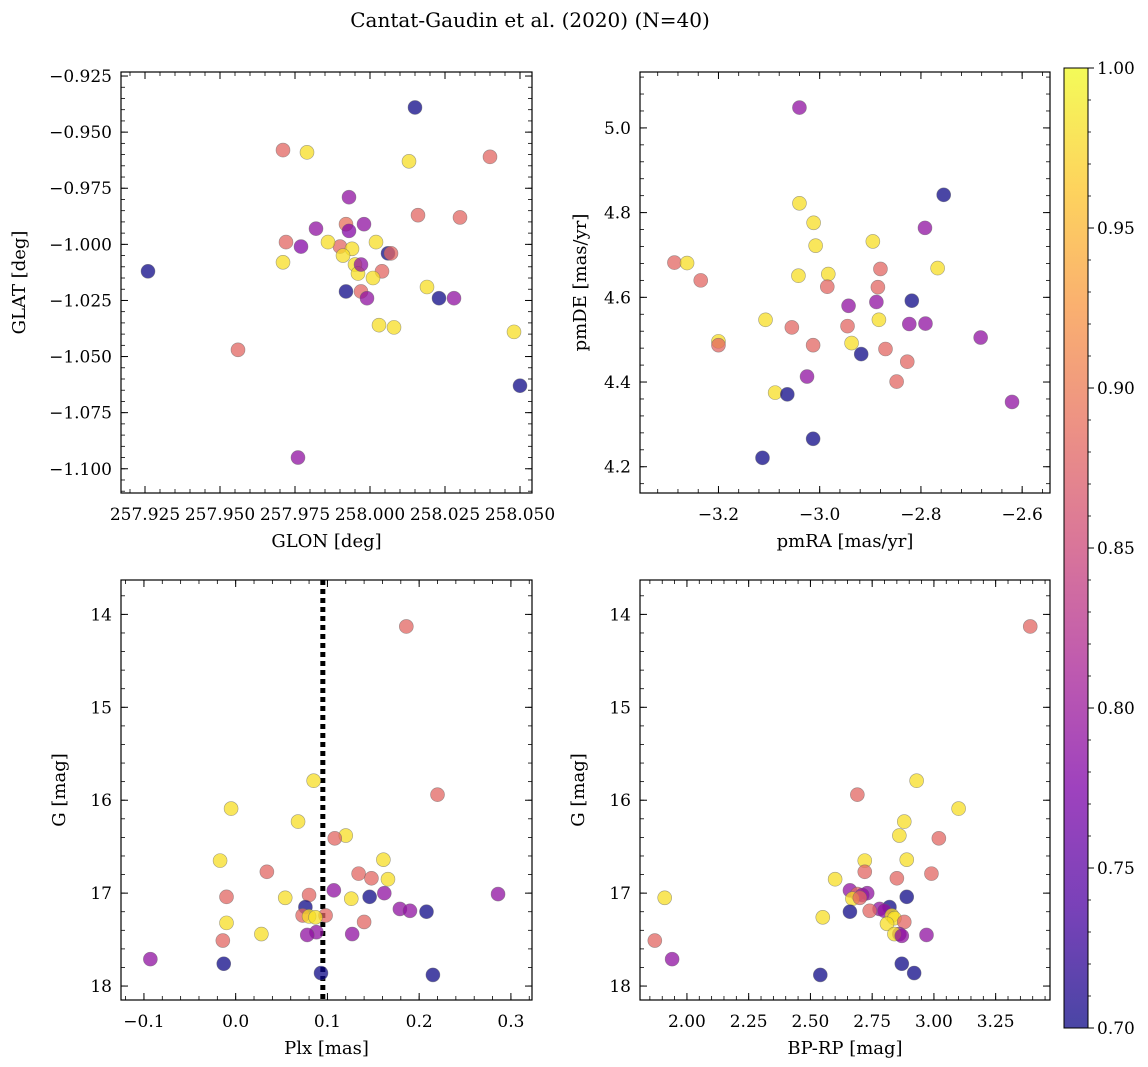 The height and width of the screenshot is (1067, 1148). I want to click on colorbar-tick-label: 0.75, so click(1116, 869).